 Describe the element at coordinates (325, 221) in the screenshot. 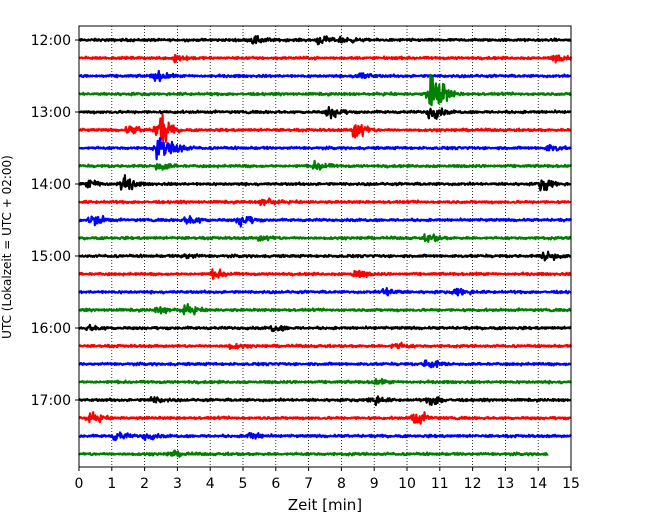

I see `trace-14:30` at that location.